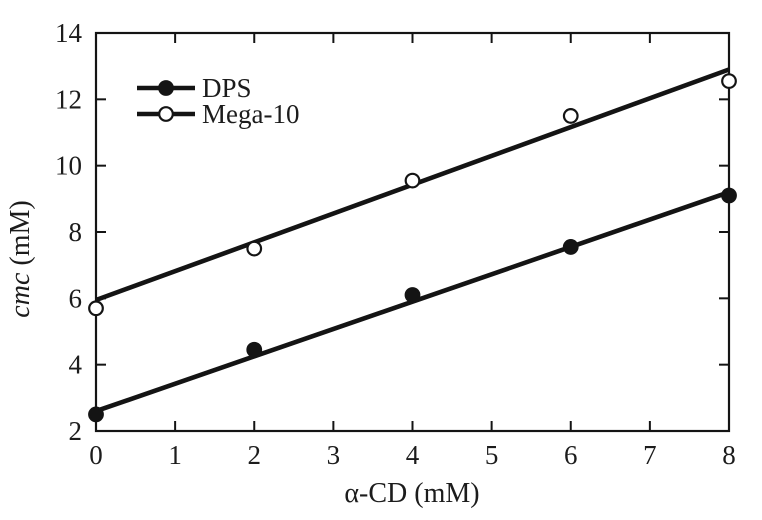  I want to click on x-tick-label: 8, so click(729, 455).